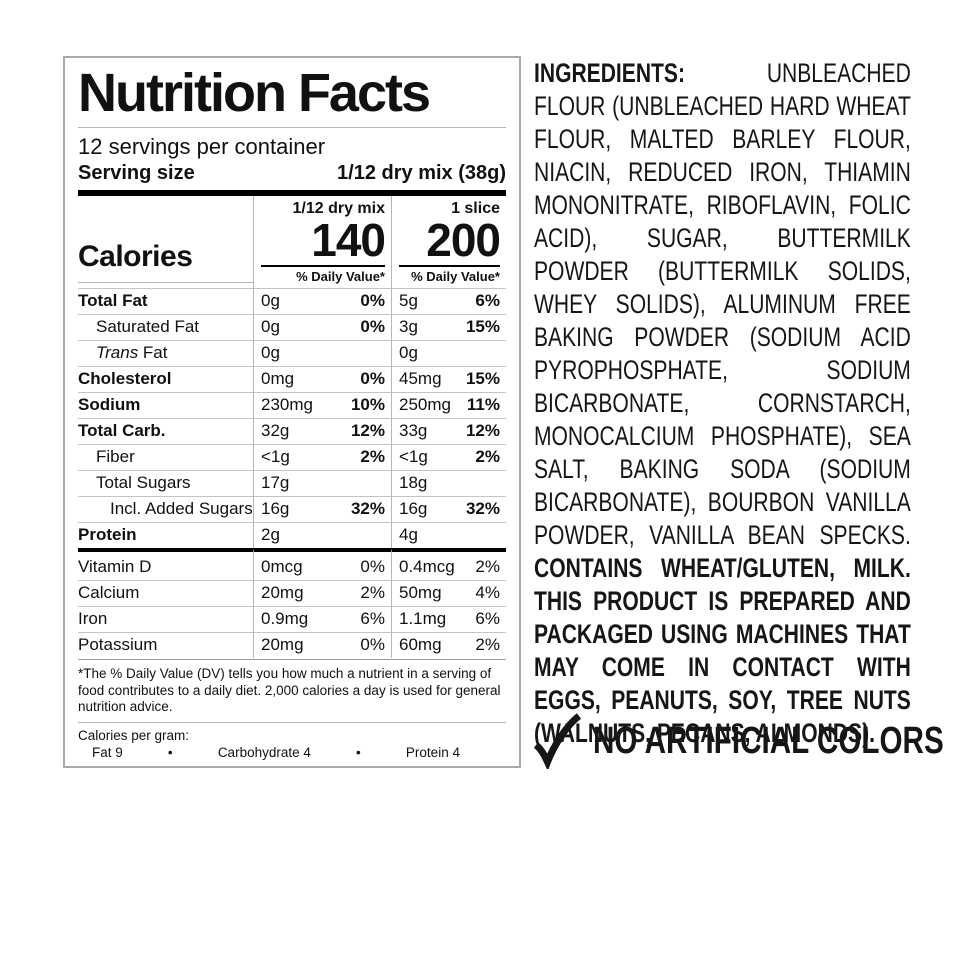  What do you see at coordinates (425, 405) in the screenshot?
I see `amount: 250mg` at bounding box center [425, 405].